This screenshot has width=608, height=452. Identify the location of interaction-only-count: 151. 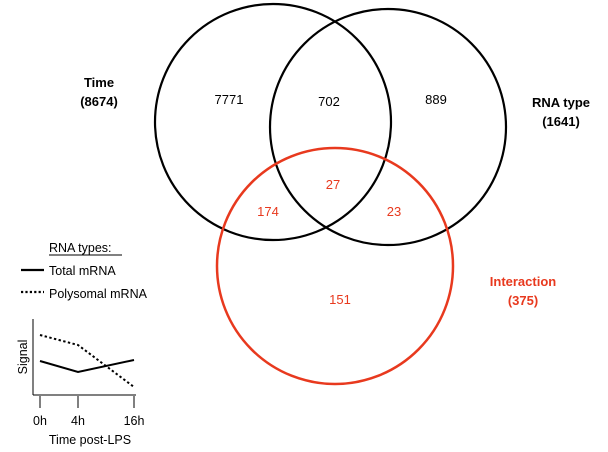
(340, 299).